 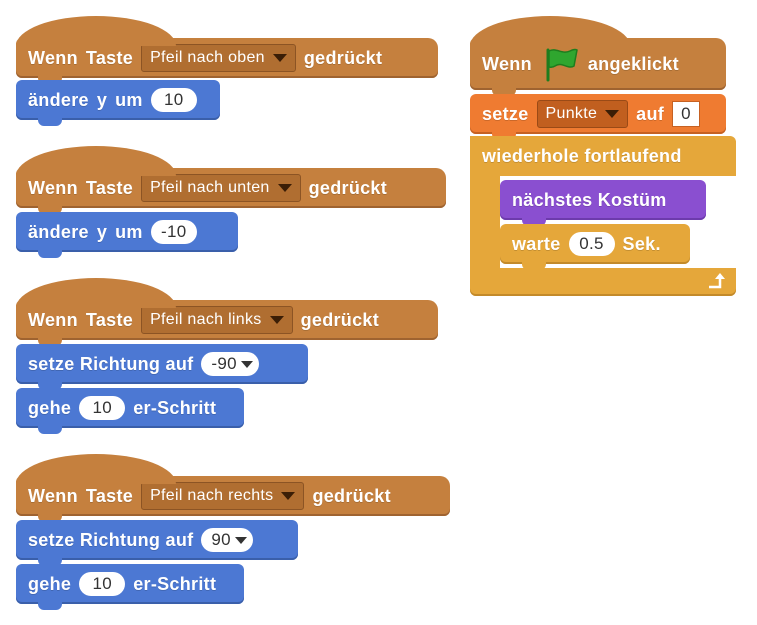 I want to click on set-variable-block: setze Punkte auf 0, so click(x=598, y=117).